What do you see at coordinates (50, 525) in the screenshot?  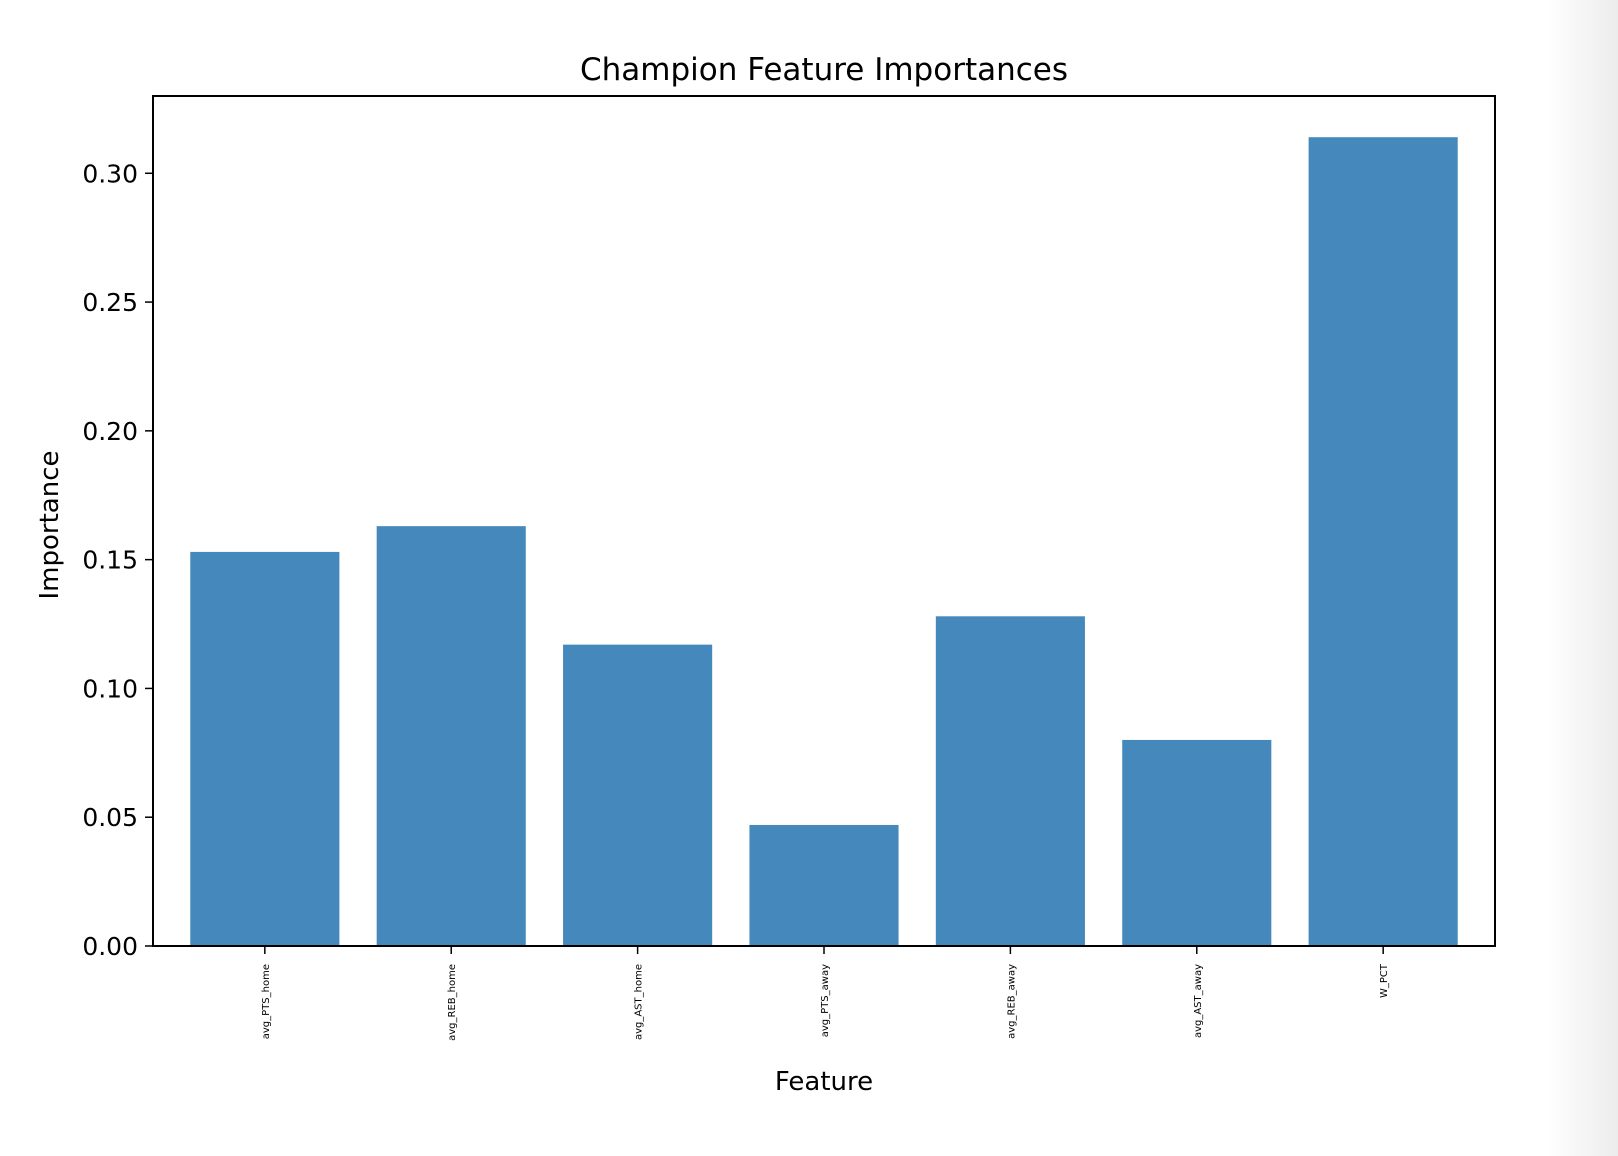 I see `y-axis-label: Importance` at bounding box center [50, 525].